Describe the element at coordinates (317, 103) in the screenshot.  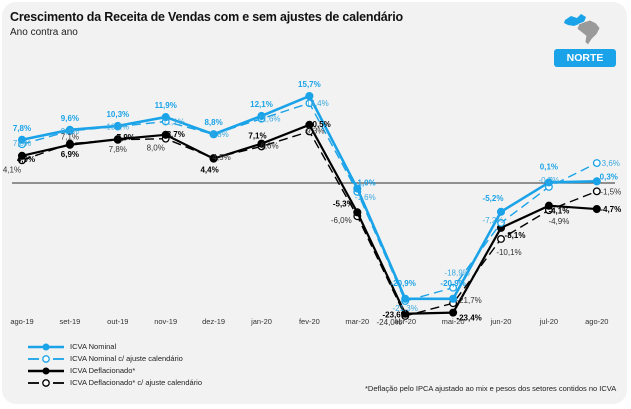
I see `data-label: 14,4%` at that location.